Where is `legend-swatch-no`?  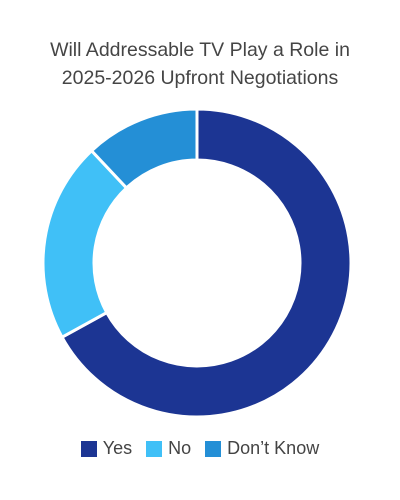
legend-swatch-no is located at coordinates (154, 448).